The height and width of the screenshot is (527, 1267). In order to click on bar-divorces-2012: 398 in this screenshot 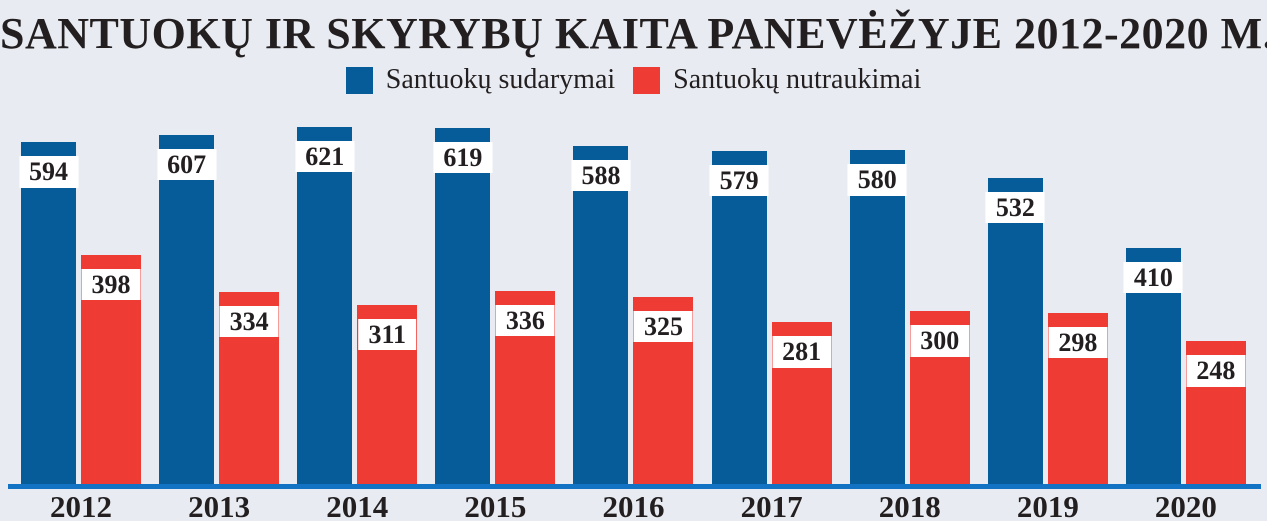, I will do `click(111, 369)`.